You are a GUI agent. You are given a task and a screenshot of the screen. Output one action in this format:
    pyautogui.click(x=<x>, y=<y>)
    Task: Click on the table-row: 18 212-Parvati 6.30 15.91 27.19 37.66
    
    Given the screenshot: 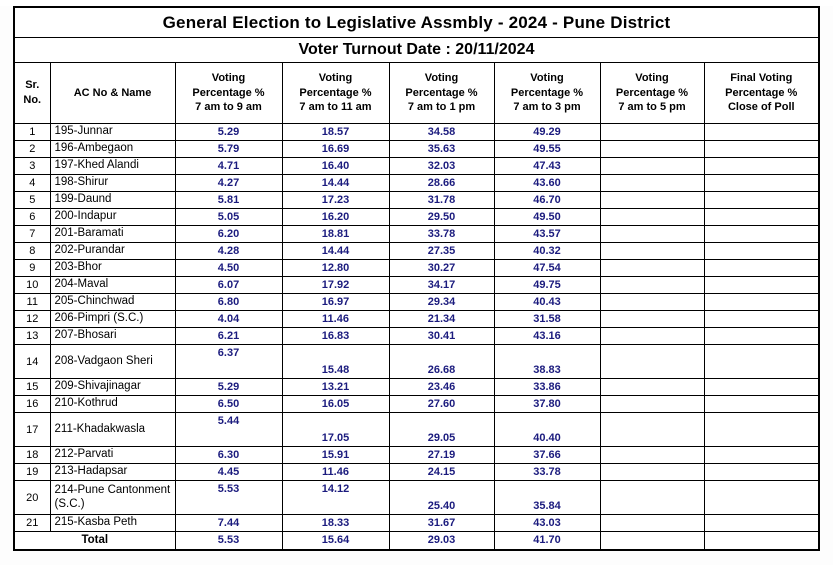 What is the action you would take?
    pyautogui.click(x=416, y=455)
    